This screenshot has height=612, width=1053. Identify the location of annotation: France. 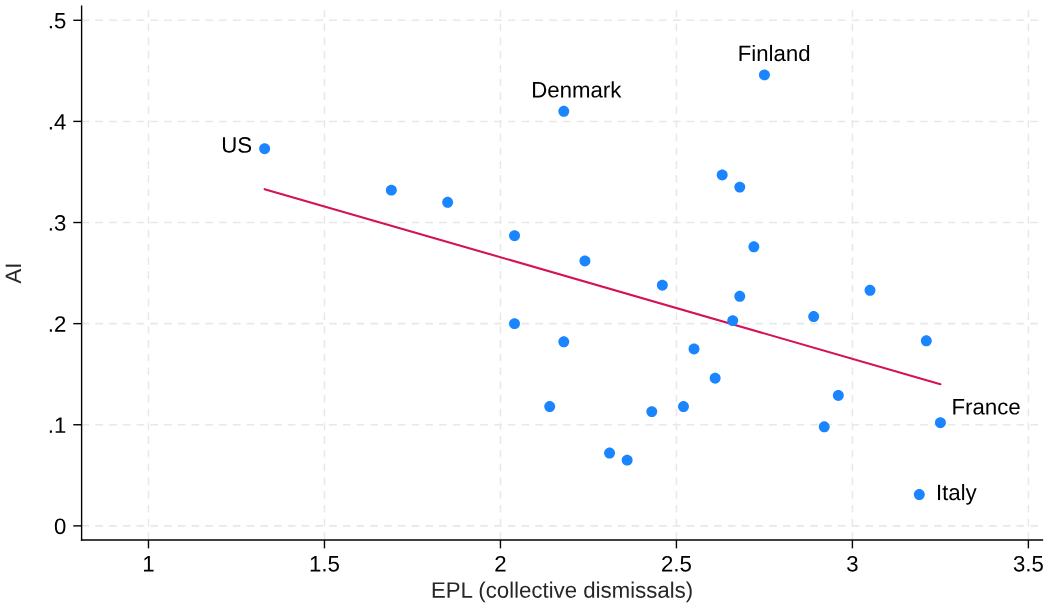
(986, 407).